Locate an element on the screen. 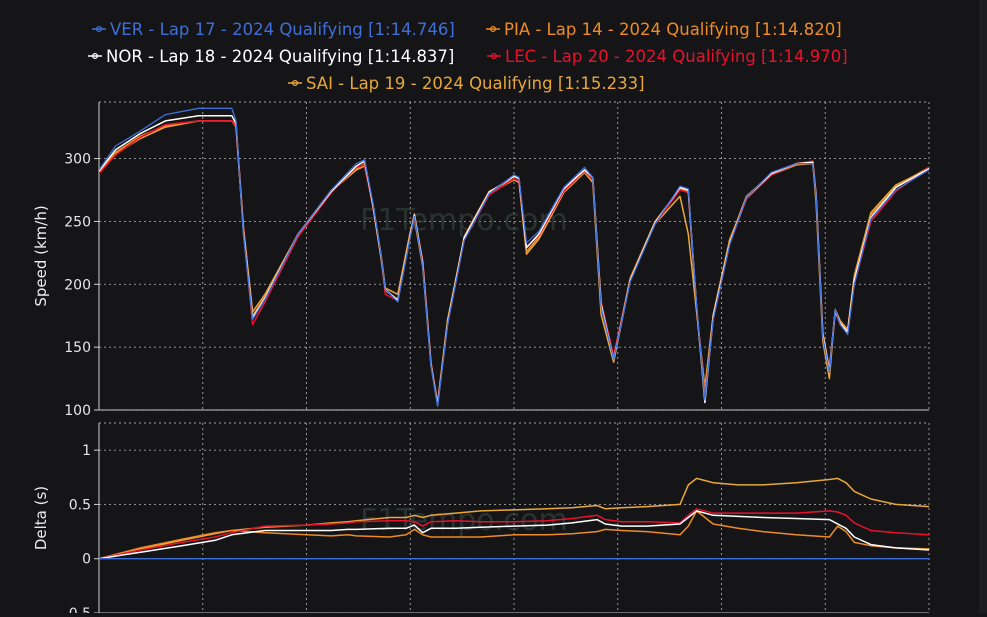  series-line-lec is located at coordinates (514, 534).